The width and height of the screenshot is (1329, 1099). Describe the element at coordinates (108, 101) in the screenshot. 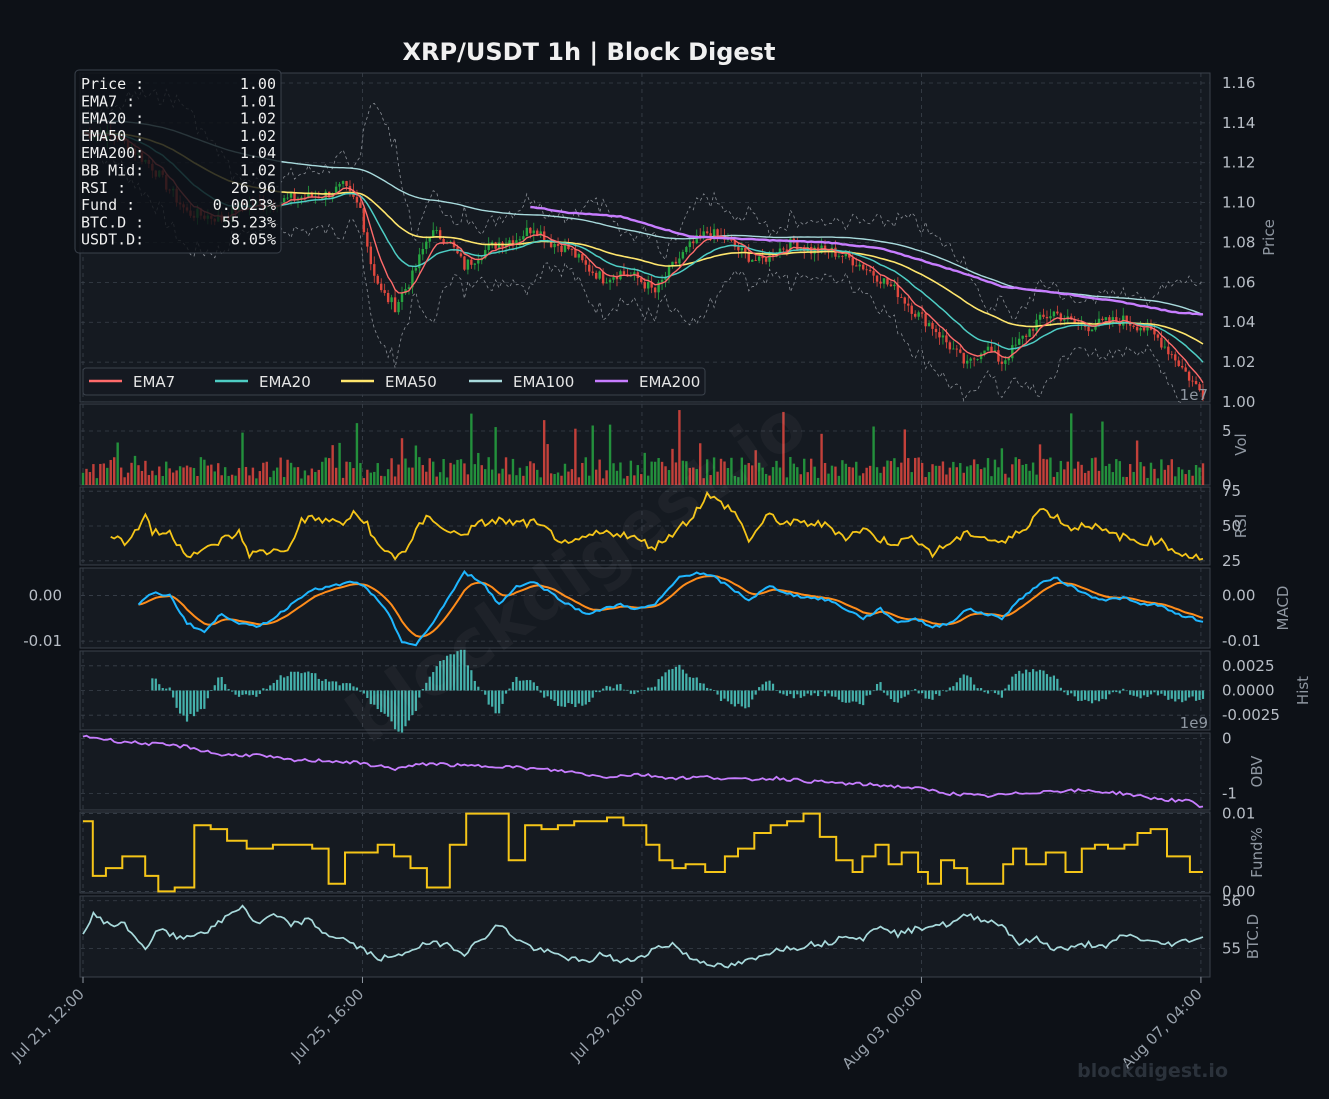

I see `info-box-label: EMA7 :` at that location.